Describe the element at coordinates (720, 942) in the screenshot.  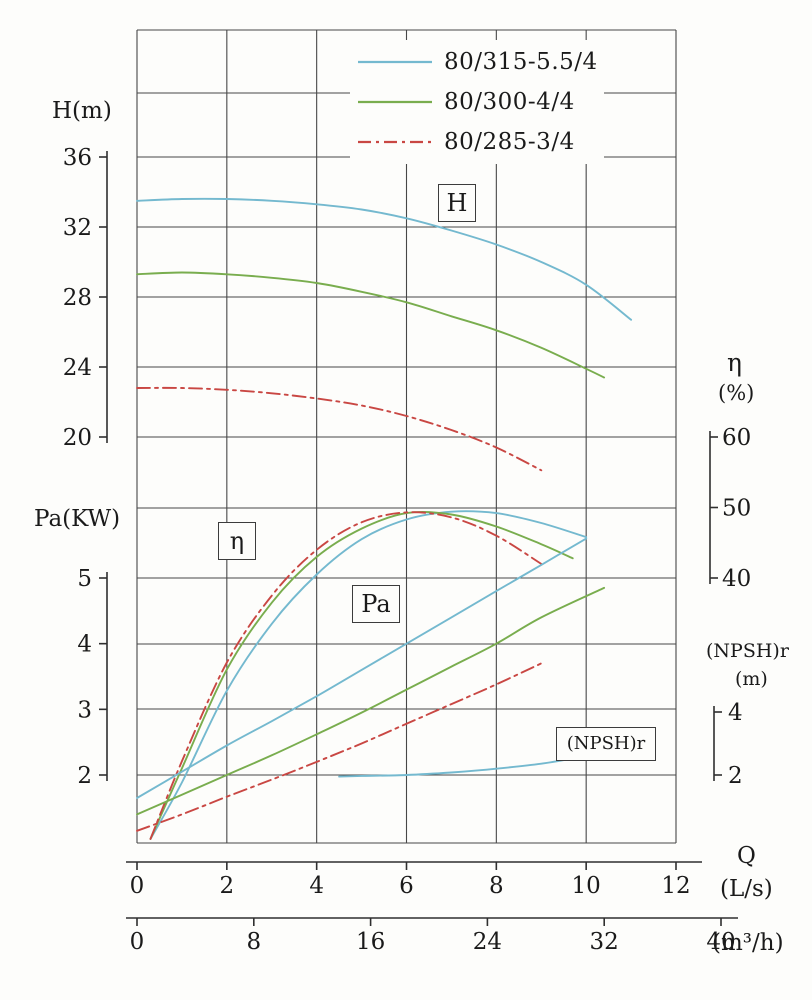
I see `x2-tick-label: 40` at that location.